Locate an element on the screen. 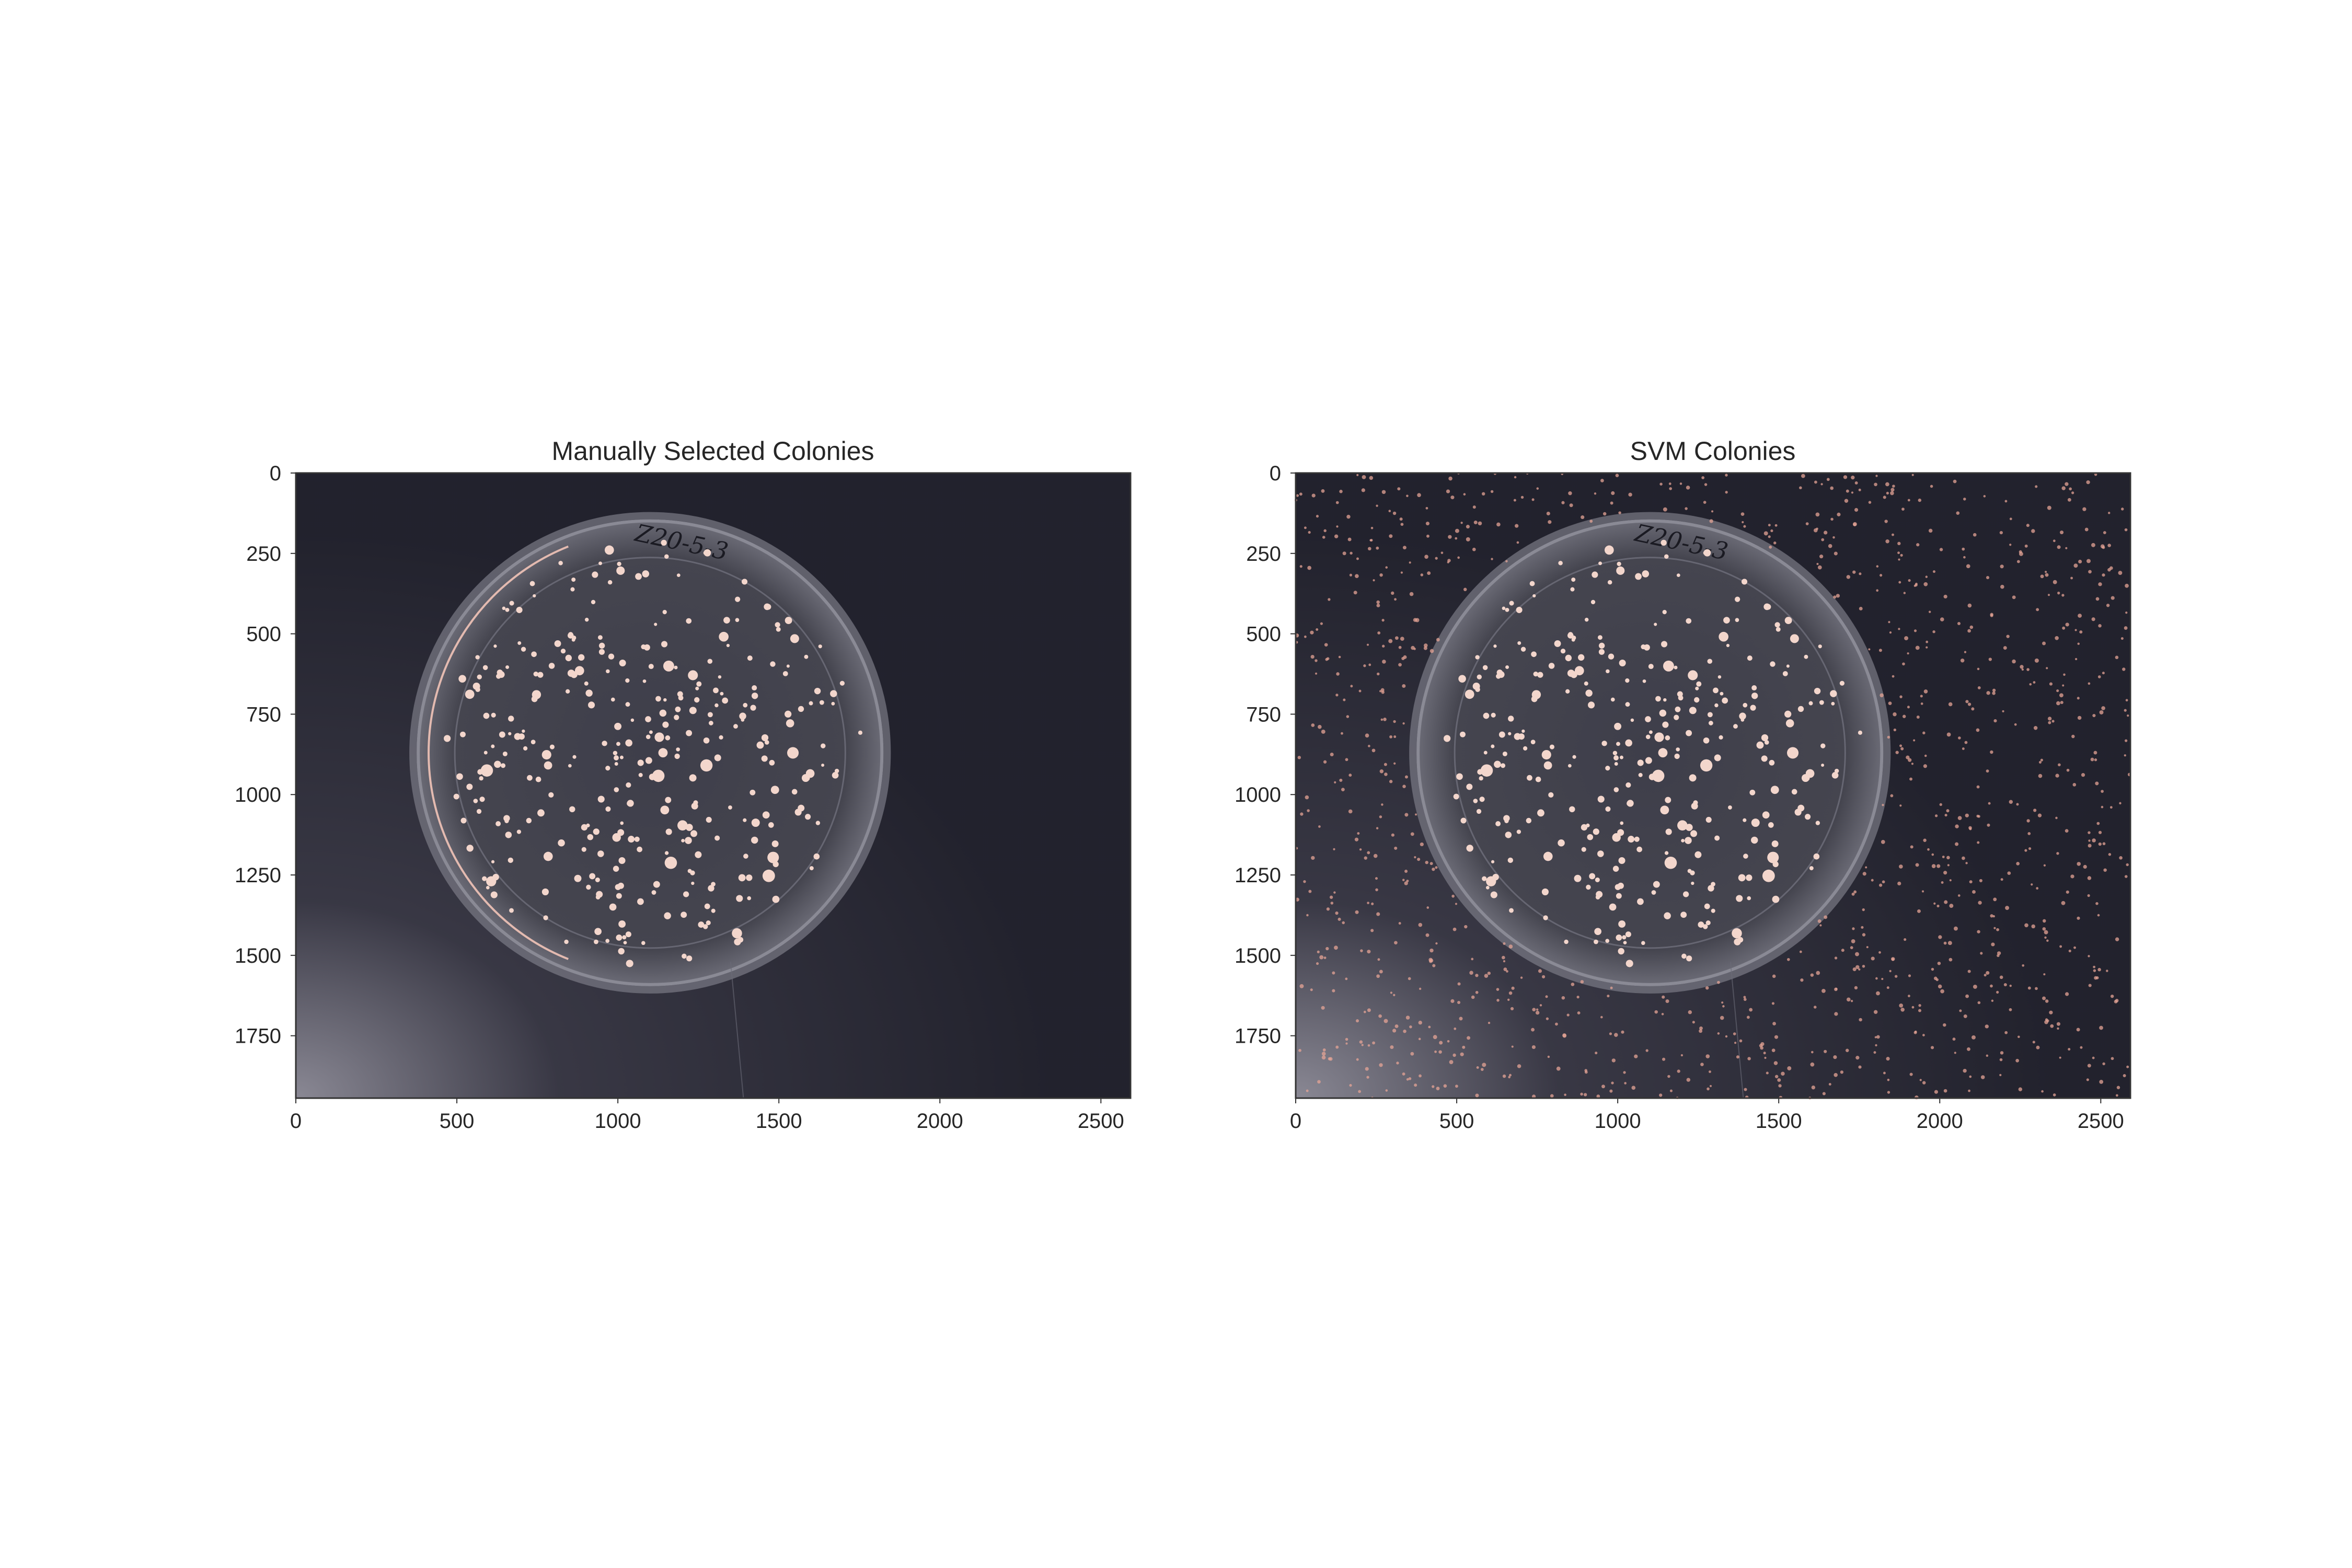 Image resolution: width=2352 pixels, height=1568 pixels. y-tick-label: 1500 is located at coordinates (258, 955).